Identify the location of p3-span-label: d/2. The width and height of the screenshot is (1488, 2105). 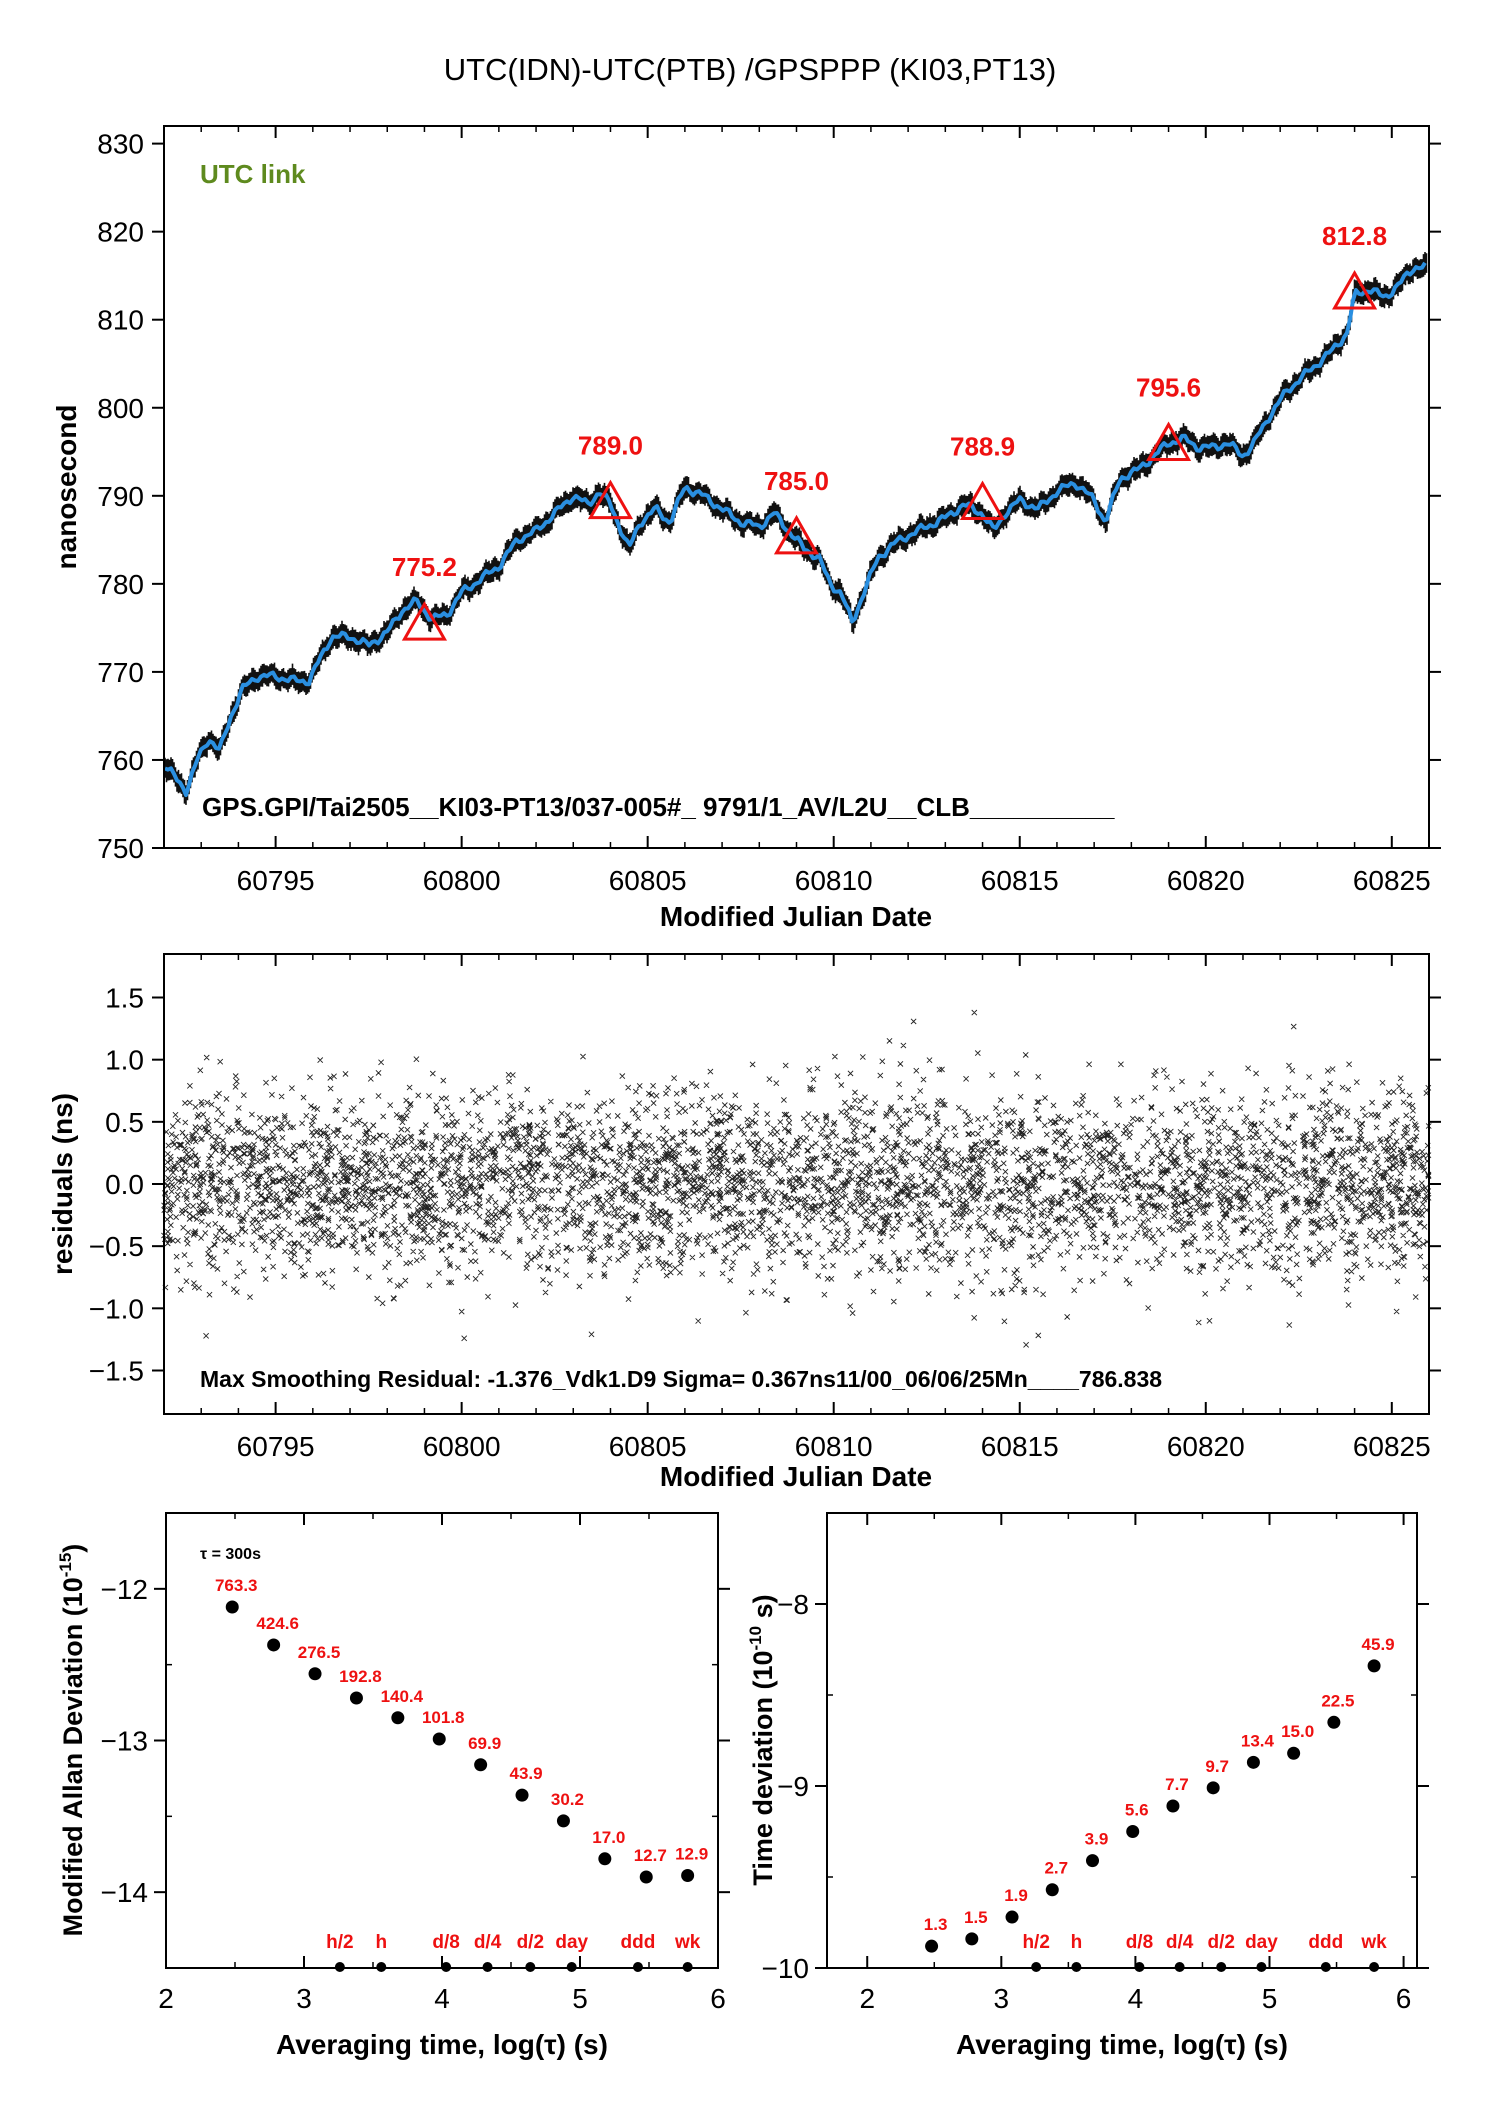
(530, 1942).